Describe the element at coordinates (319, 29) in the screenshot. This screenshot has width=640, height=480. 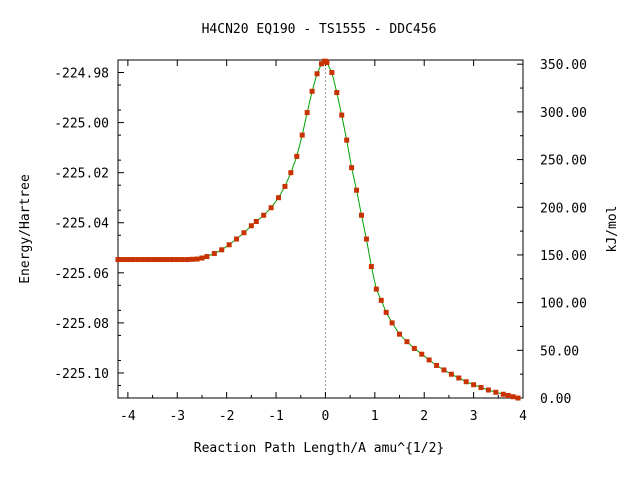
I see `chart-title: H4CN20 EQ190 - TS1555 - DDC456` at that location.